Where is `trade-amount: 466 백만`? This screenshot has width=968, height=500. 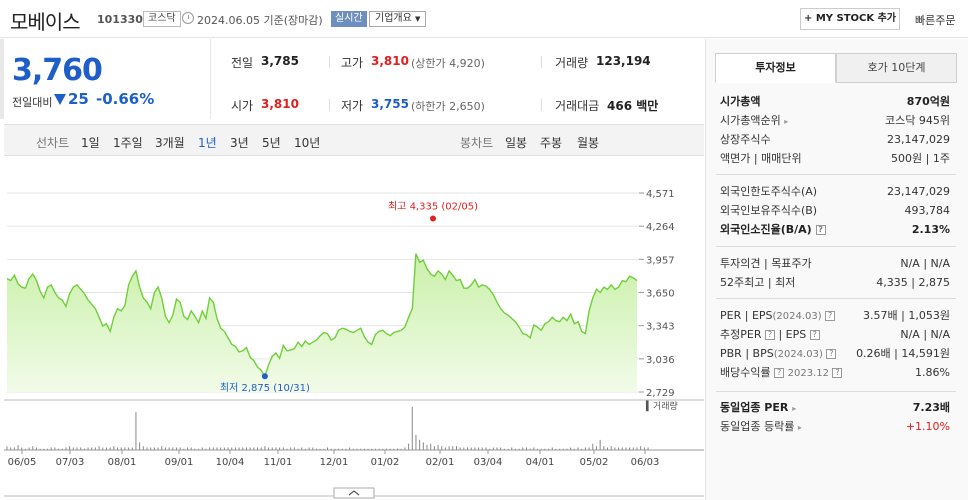 trade-amount: 466 백만 is located at coordinates (633, 106).